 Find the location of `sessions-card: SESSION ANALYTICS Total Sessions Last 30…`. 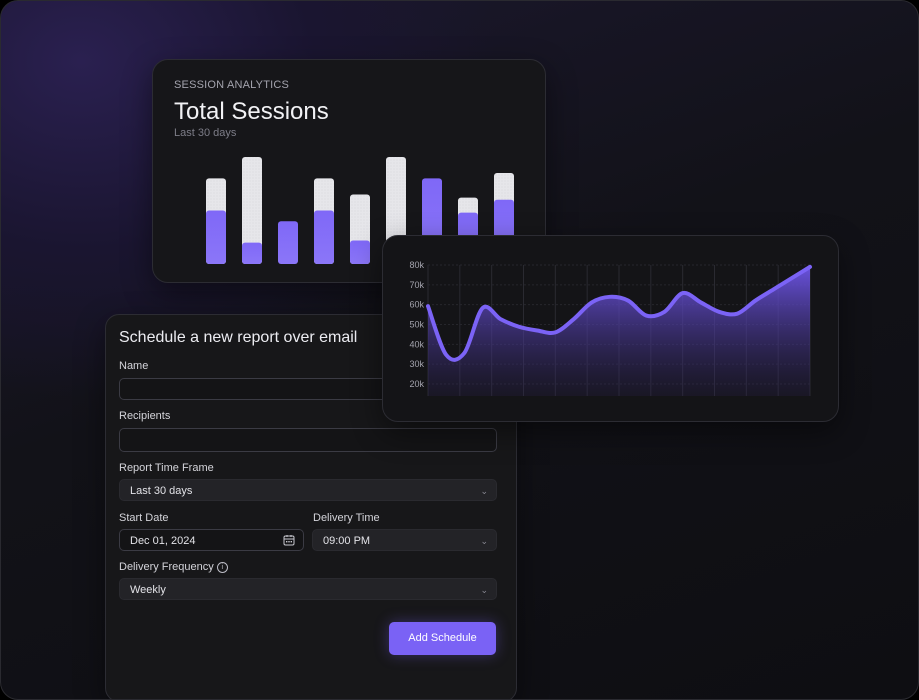

sessions-card: SESSION ANALYTICS Total Sessions Last 30… is located at coordinates (349, 171).